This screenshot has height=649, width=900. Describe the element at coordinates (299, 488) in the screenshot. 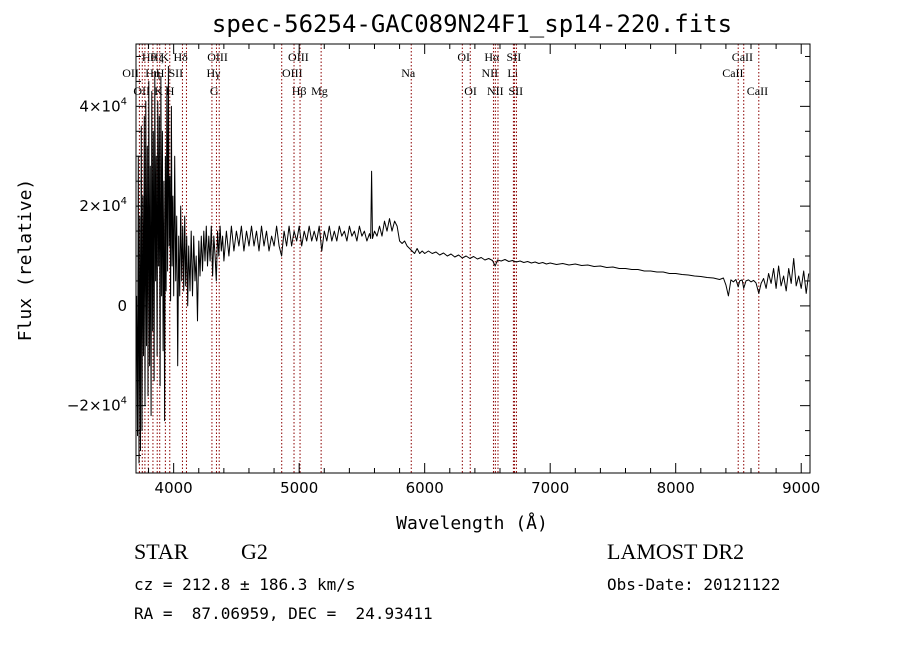

I see `x-tick-label-1: 5000` at that location.